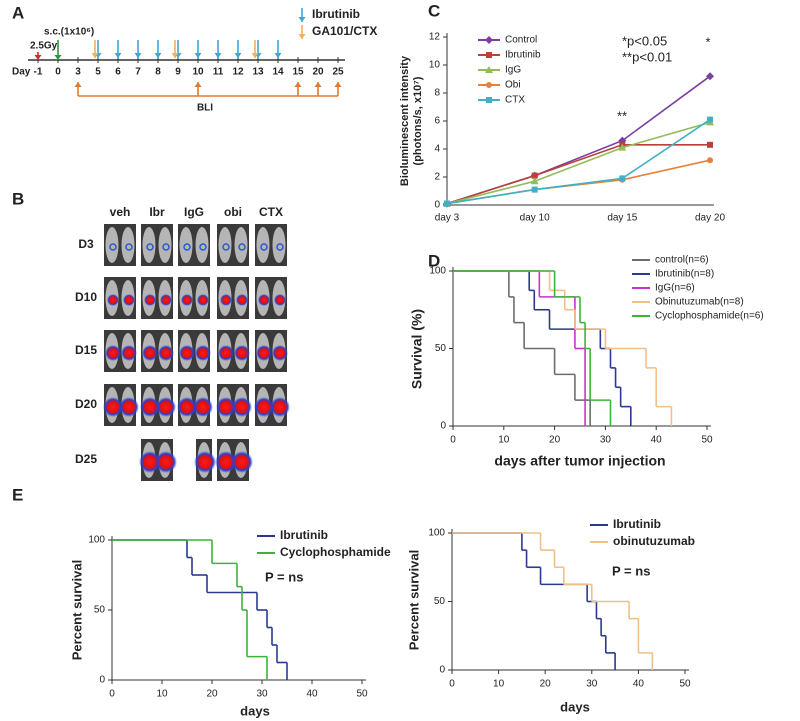 The width and height of the screenshot is (800, 721). I want to click on day-tick-label: 13, so click(258, 72).